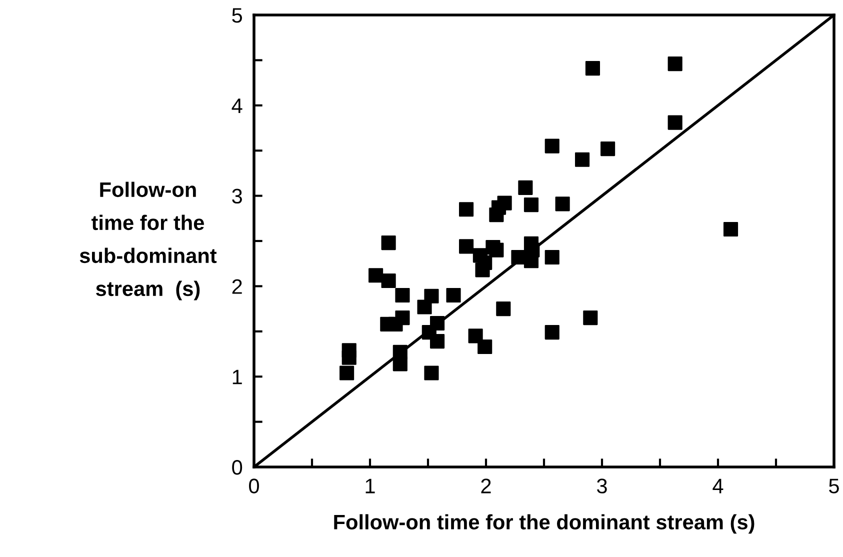 Image resolution: width=843 pixels, height=557 pixels. Describe the element at coordinates (237, 377) in the screenshot. I see `y-tick-label: 1` at that location.